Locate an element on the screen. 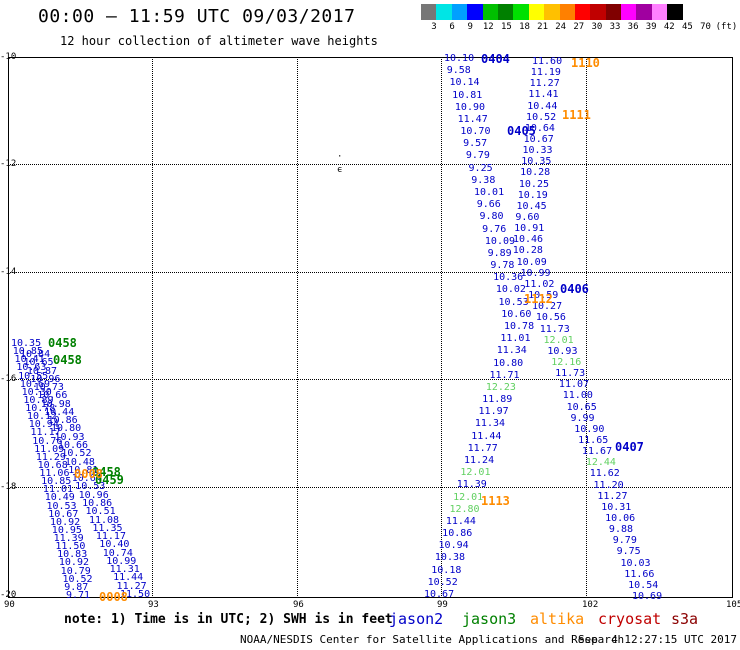 The width and height of the screenshot is (740, 650). wave-height-value: 9.75 is located at coordinates (628, 552).